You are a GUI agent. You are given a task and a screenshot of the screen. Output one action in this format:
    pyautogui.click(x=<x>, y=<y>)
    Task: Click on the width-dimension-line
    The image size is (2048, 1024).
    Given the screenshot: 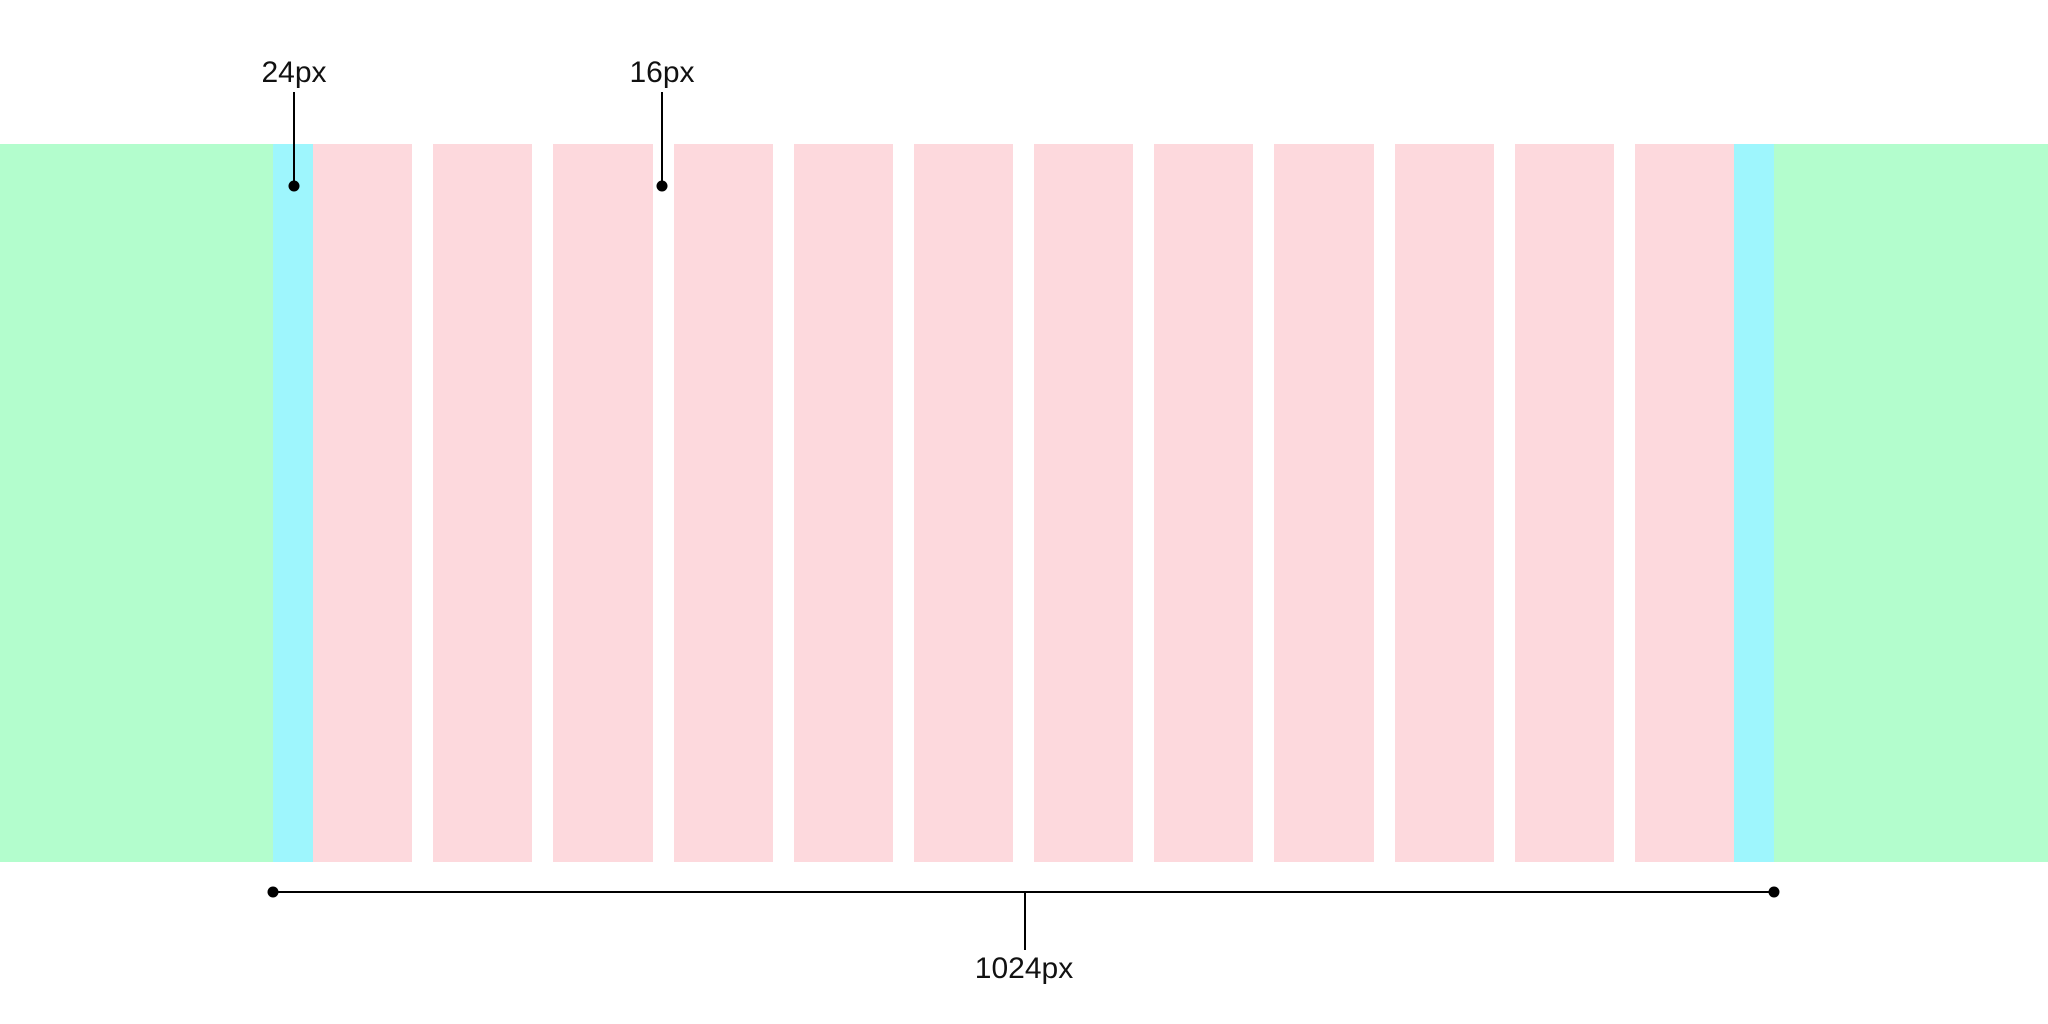 What is the action you would take?
    pyautogui.click(x=1023, y=892)
    